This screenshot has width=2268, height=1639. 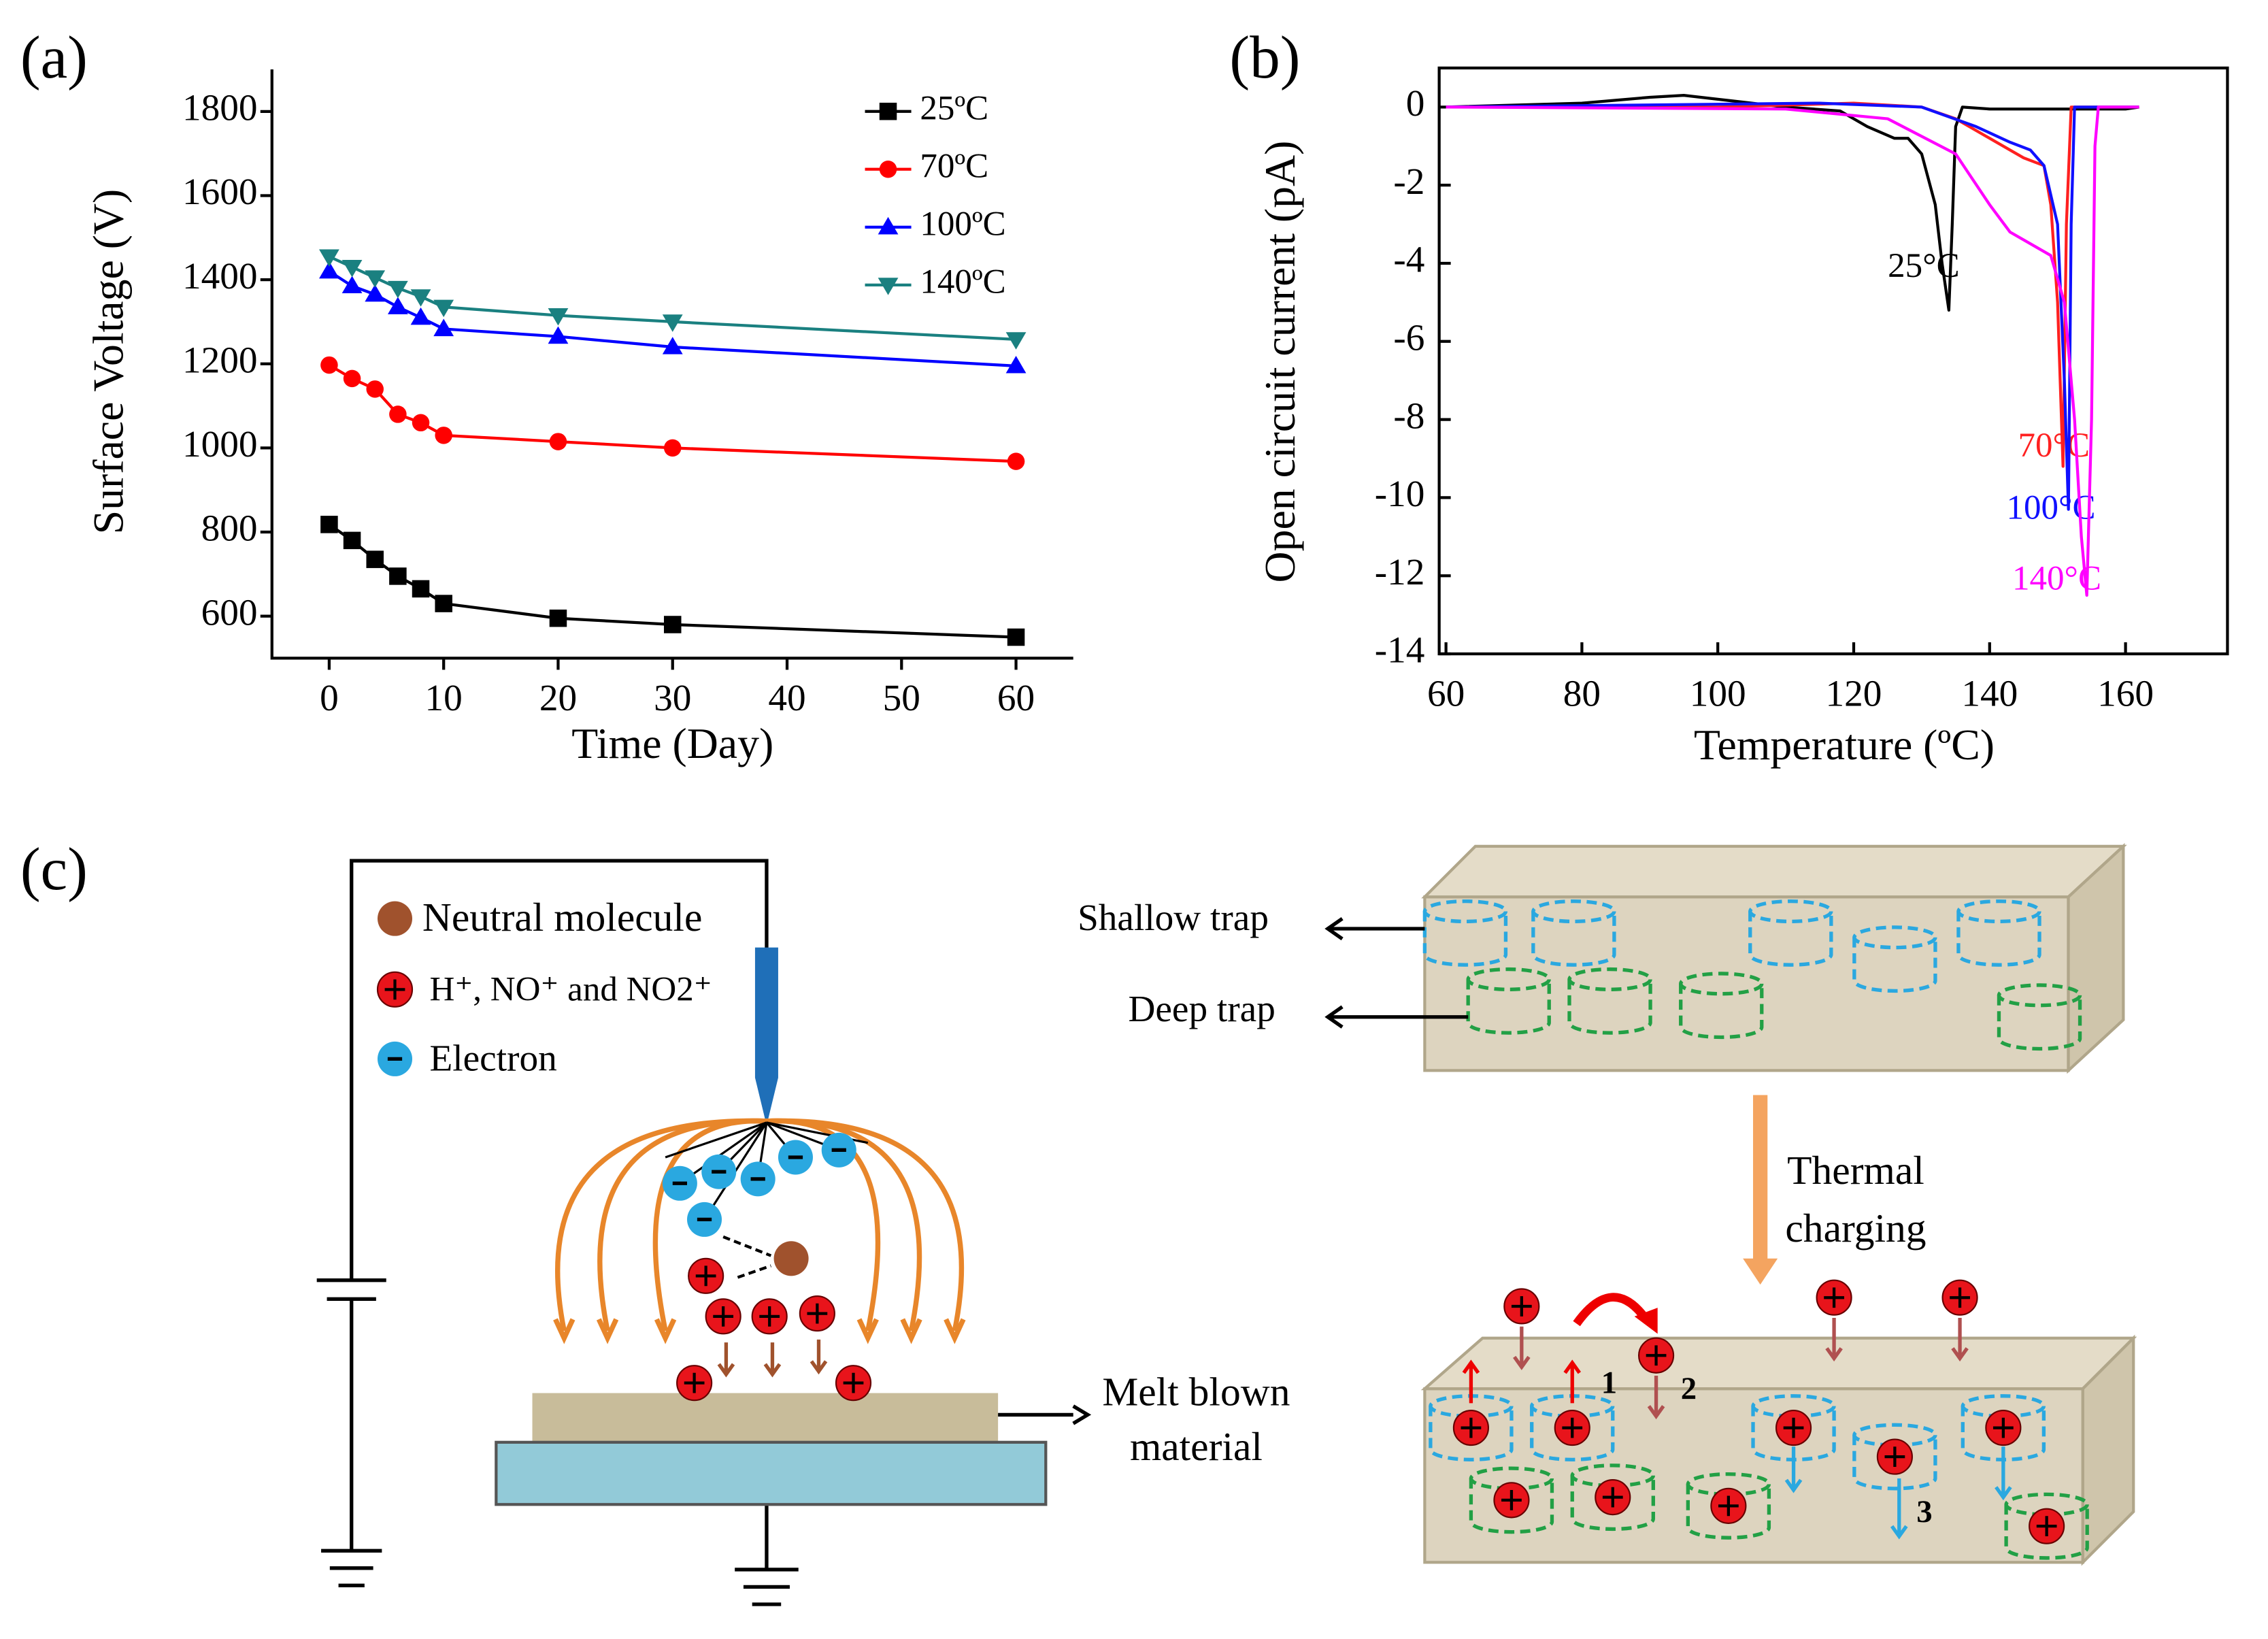 What do you see at coordinates (1609, 1383) in the screenshot?
I see `step-label: 1` at bounding box center [1609, 1383].